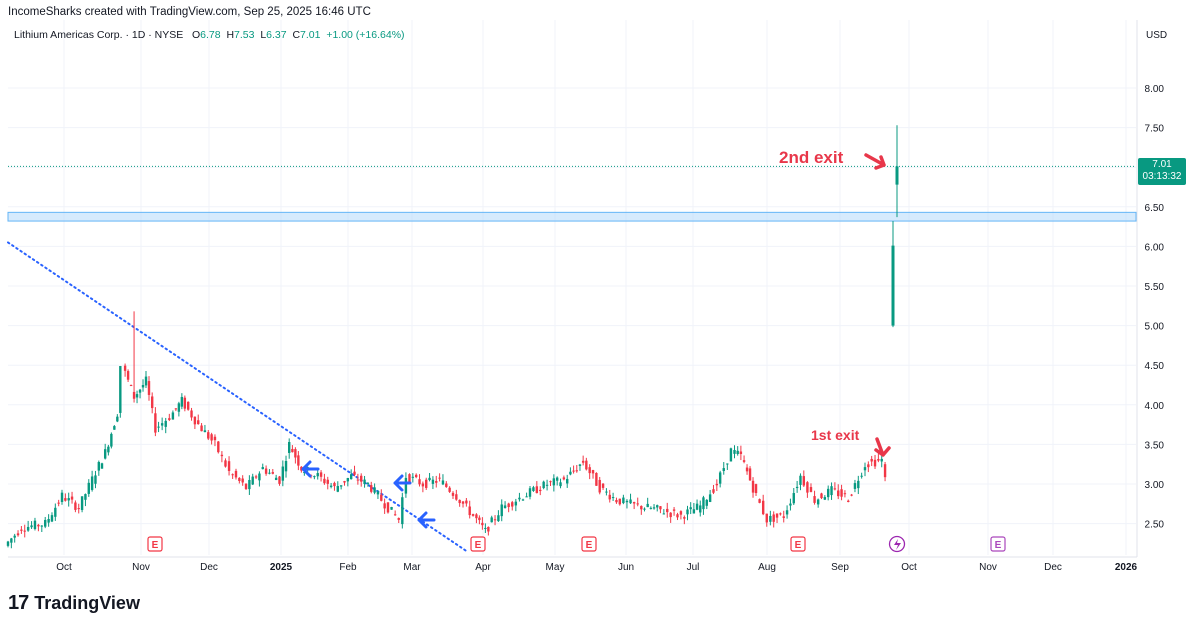  Describe the element at coordinates (196, 35) in the screenshot. I see `open-label: O` at that location.